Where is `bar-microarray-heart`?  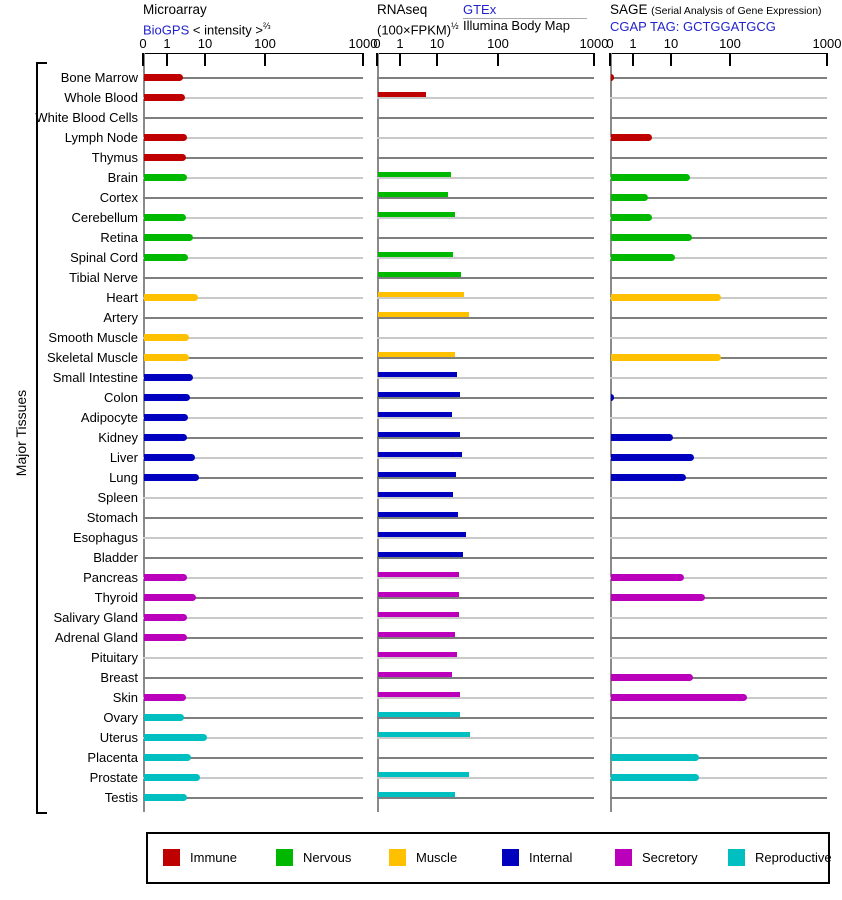
bar-microarray-heart is located at coordinates (171, 297).